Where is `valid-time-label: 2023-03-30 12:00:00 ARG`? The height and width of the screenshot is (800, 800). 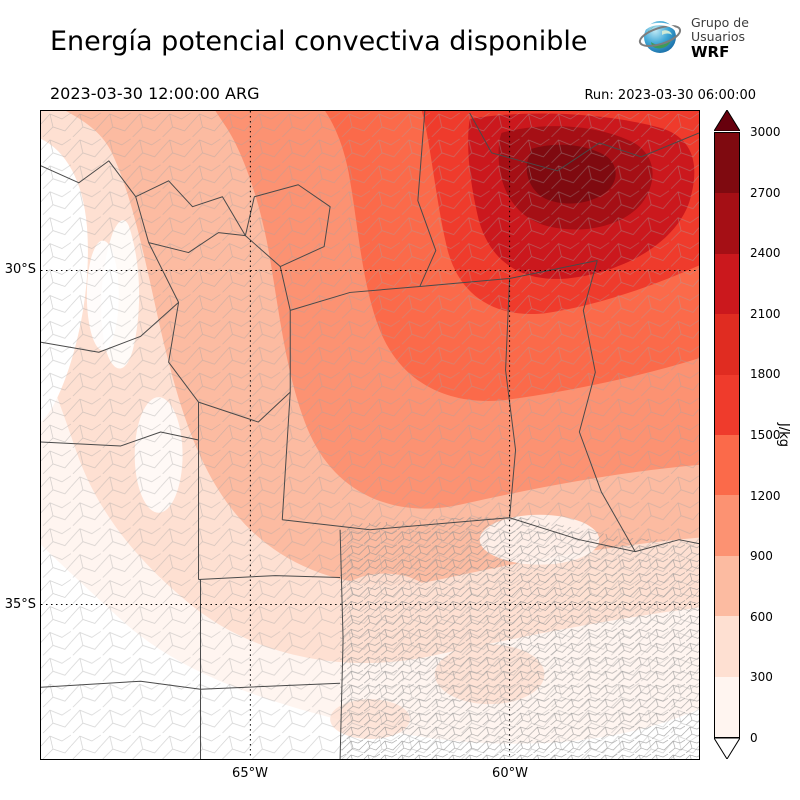 valid-time-label: 2023-03-30 12:00:00 ARG is located at coordinates (155, 93).